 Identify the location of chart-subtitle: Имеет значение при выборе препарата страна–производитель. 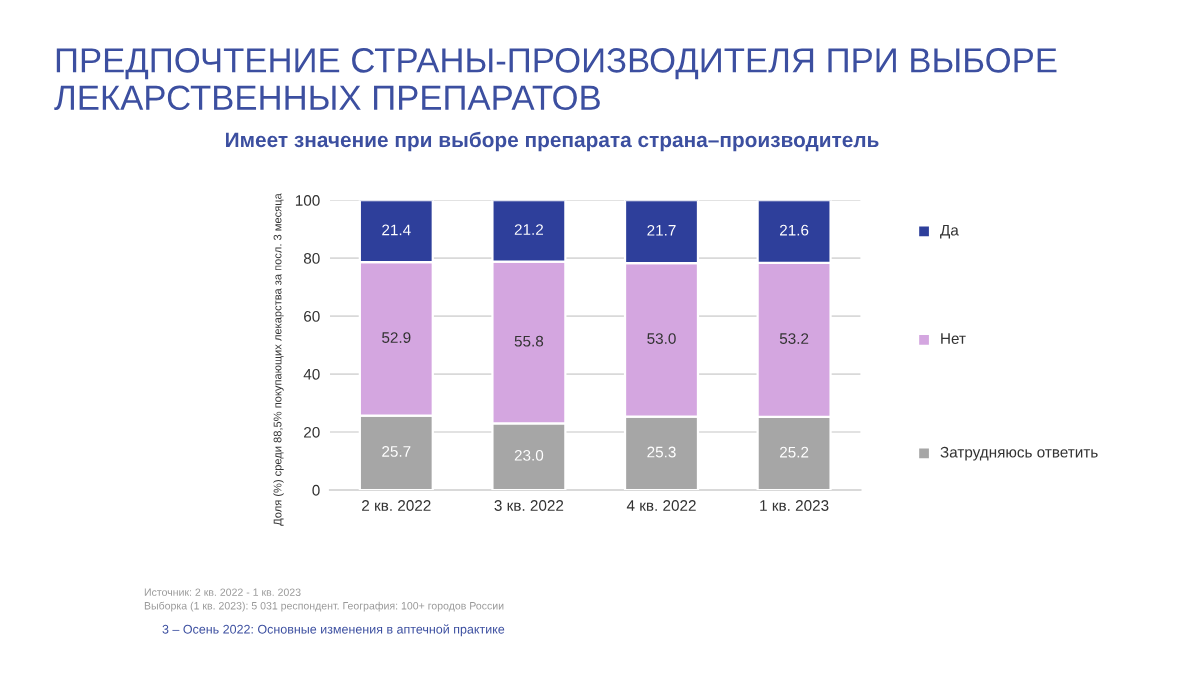
(552, 141).